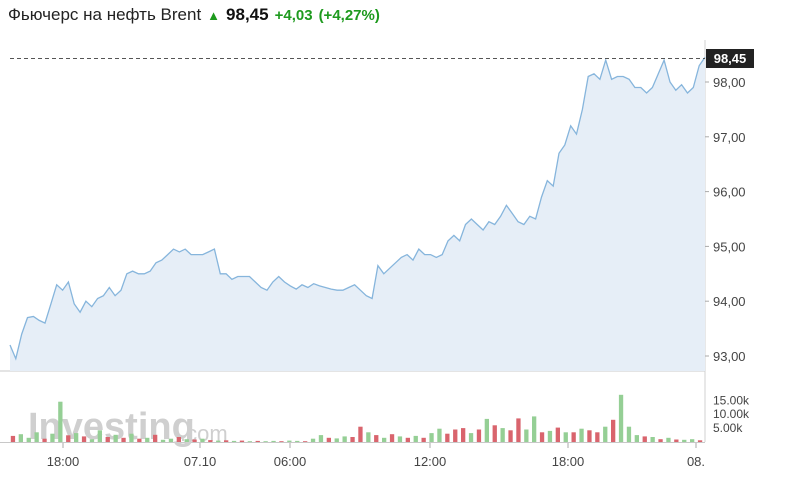 The image size is (788, 483). I want to click on watermark-brand: Investing, so click(111, 427).